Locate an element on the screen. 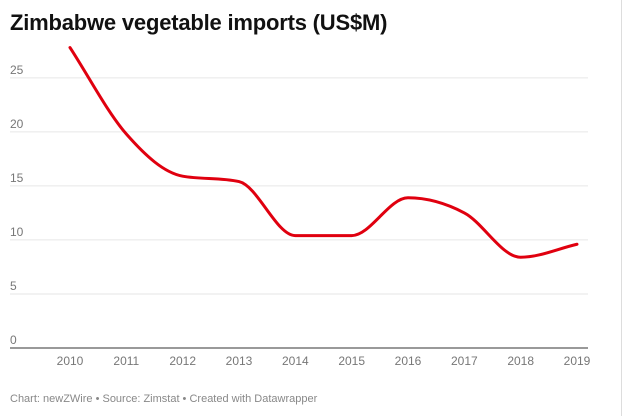 The image size is (622, 416). x-axis-ticks: 2010 2011 2012 2013 2014 2015 2016 2017 2018 2019 is located at coordinates (324, 361).